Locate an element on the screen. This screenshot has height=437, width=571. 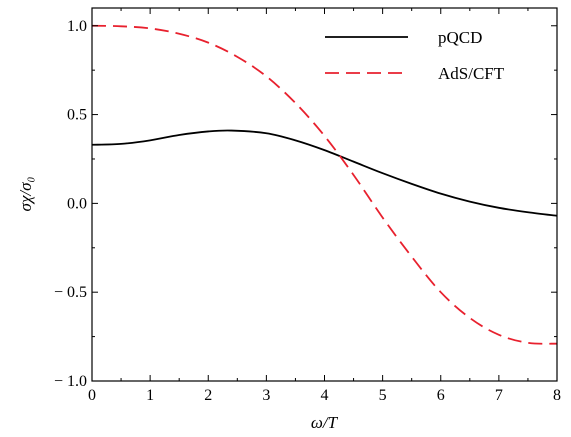
y-tick-label: − 0.5 is located at coordinates (70, 292).